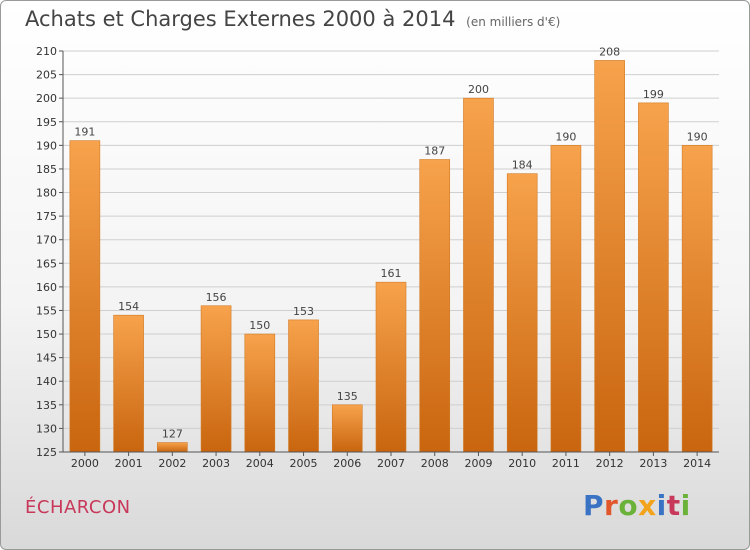 This screenshot has width=750, height=550. I want to click on x-tick-label: 2009, so click(478, 463).